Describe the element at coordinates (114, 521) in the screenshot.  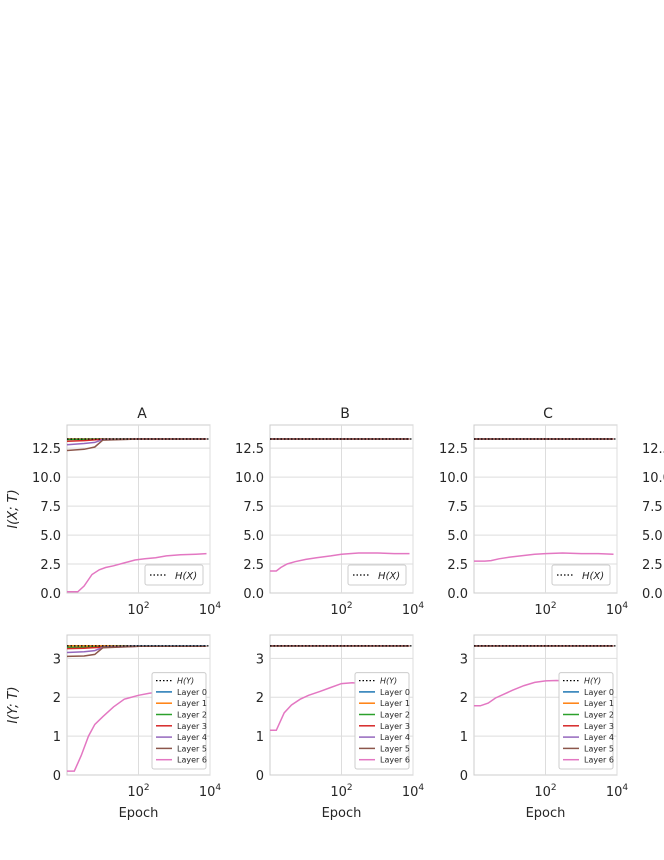
I see `chart-panel-a-top: 0.0 2.5 5.0 7.5 10.0 12.5 10² 10⁴ I(X; T) H(X)` at that location.